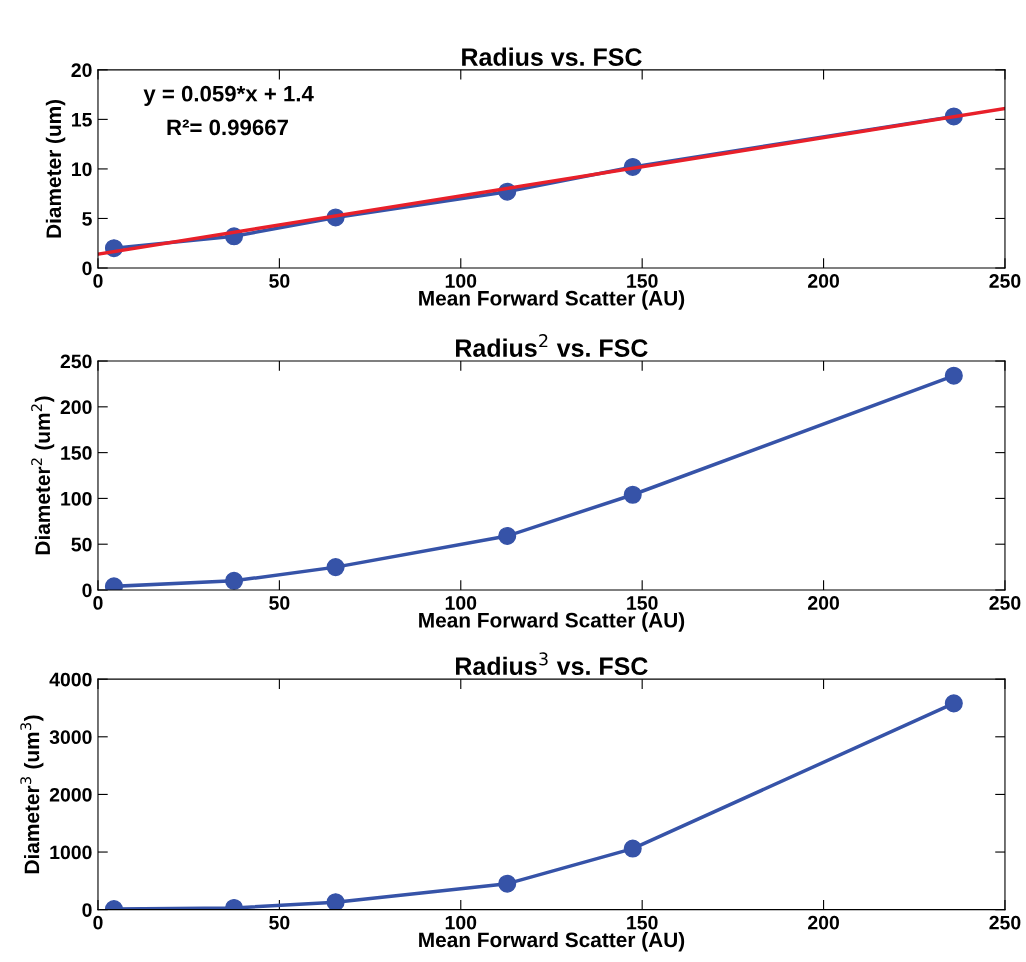 This screenshot has width=1026, height=962. I want to click on chart-title: Radius$^{3}$ vs. FSC, so click(552, 664).